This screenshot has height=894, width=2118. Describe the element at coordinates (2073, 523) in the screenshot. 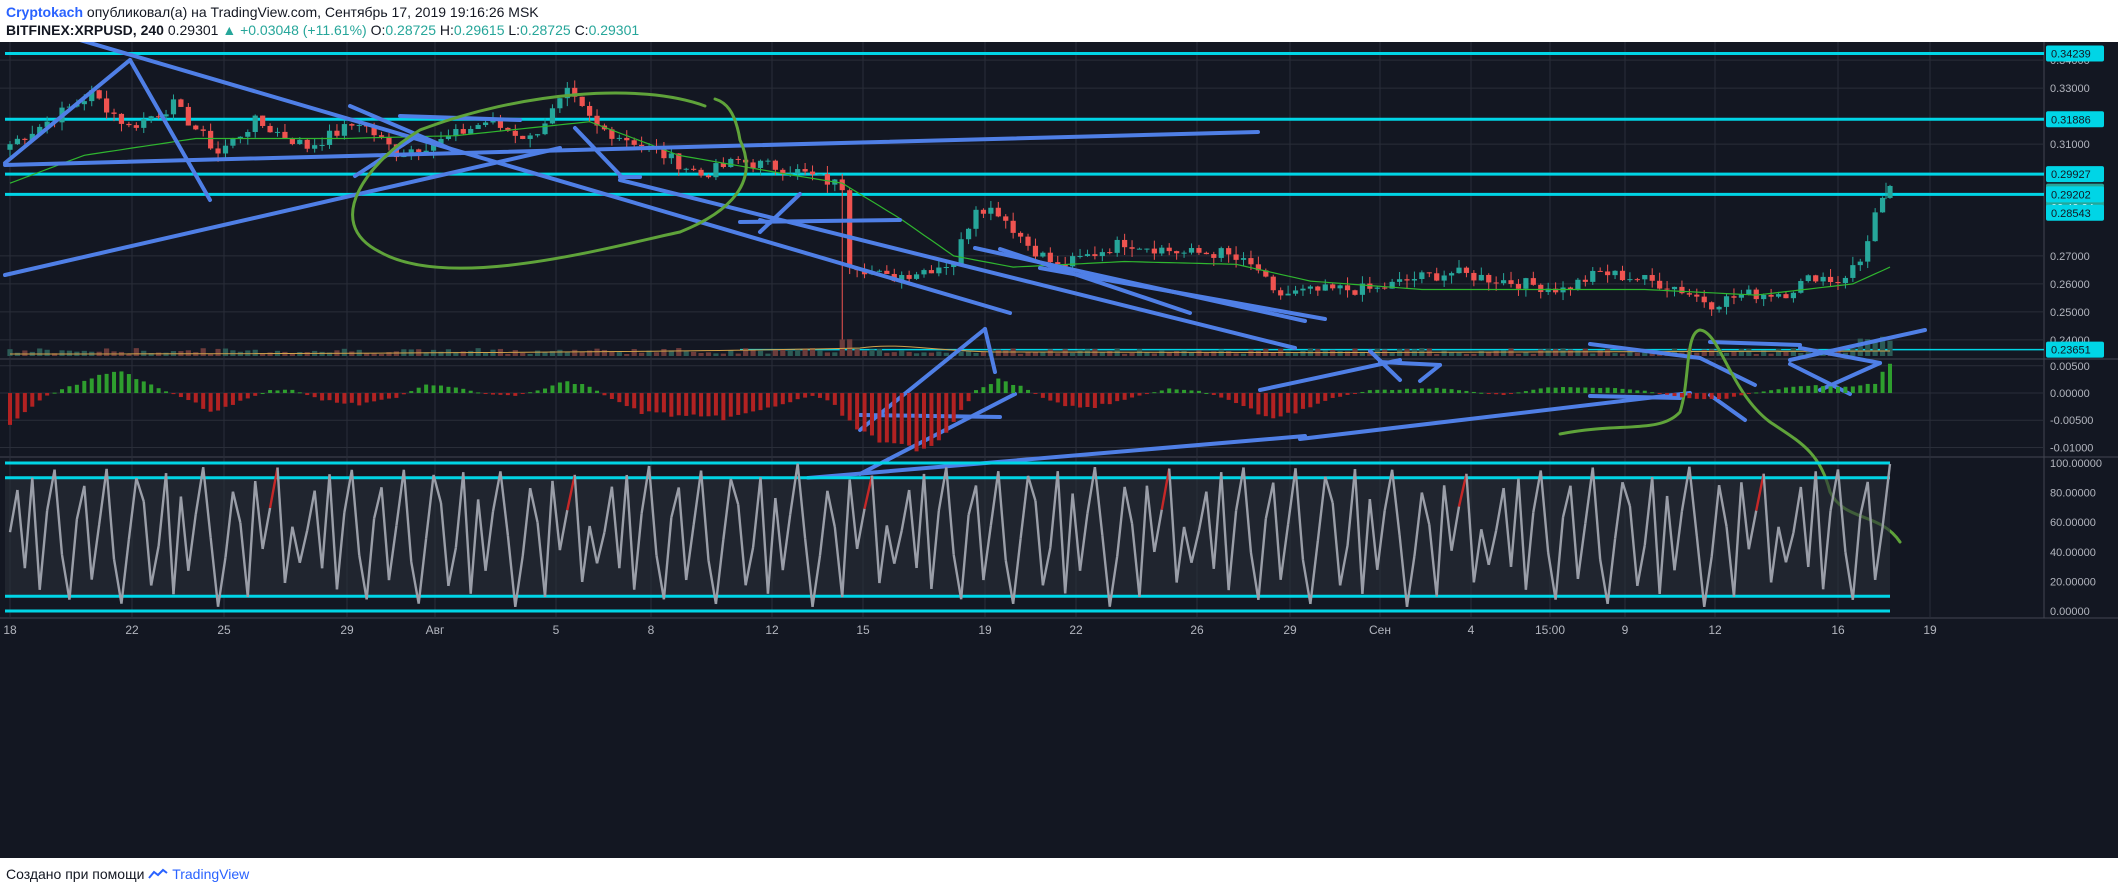

I see `y-tick-label: 60.00000` at that location.